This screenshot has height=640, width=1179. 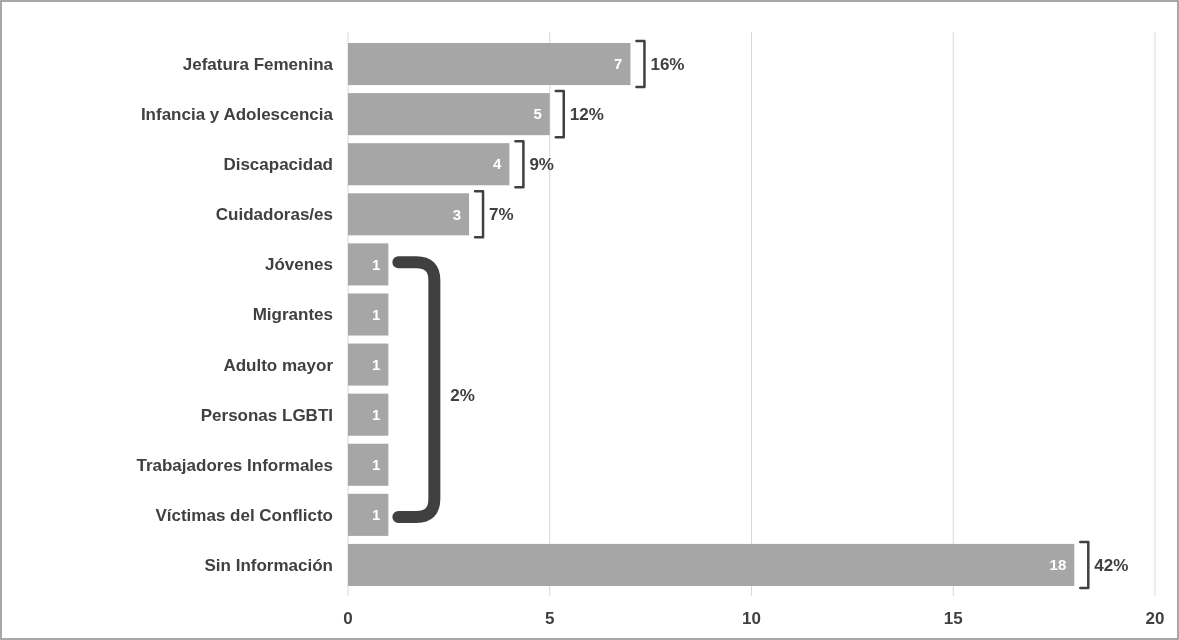 What do you see at coordinates (244, 515) in the screenshot?
I see `y-tick-label: Víctimas del Conflicto` at bounding box center [244, 515].